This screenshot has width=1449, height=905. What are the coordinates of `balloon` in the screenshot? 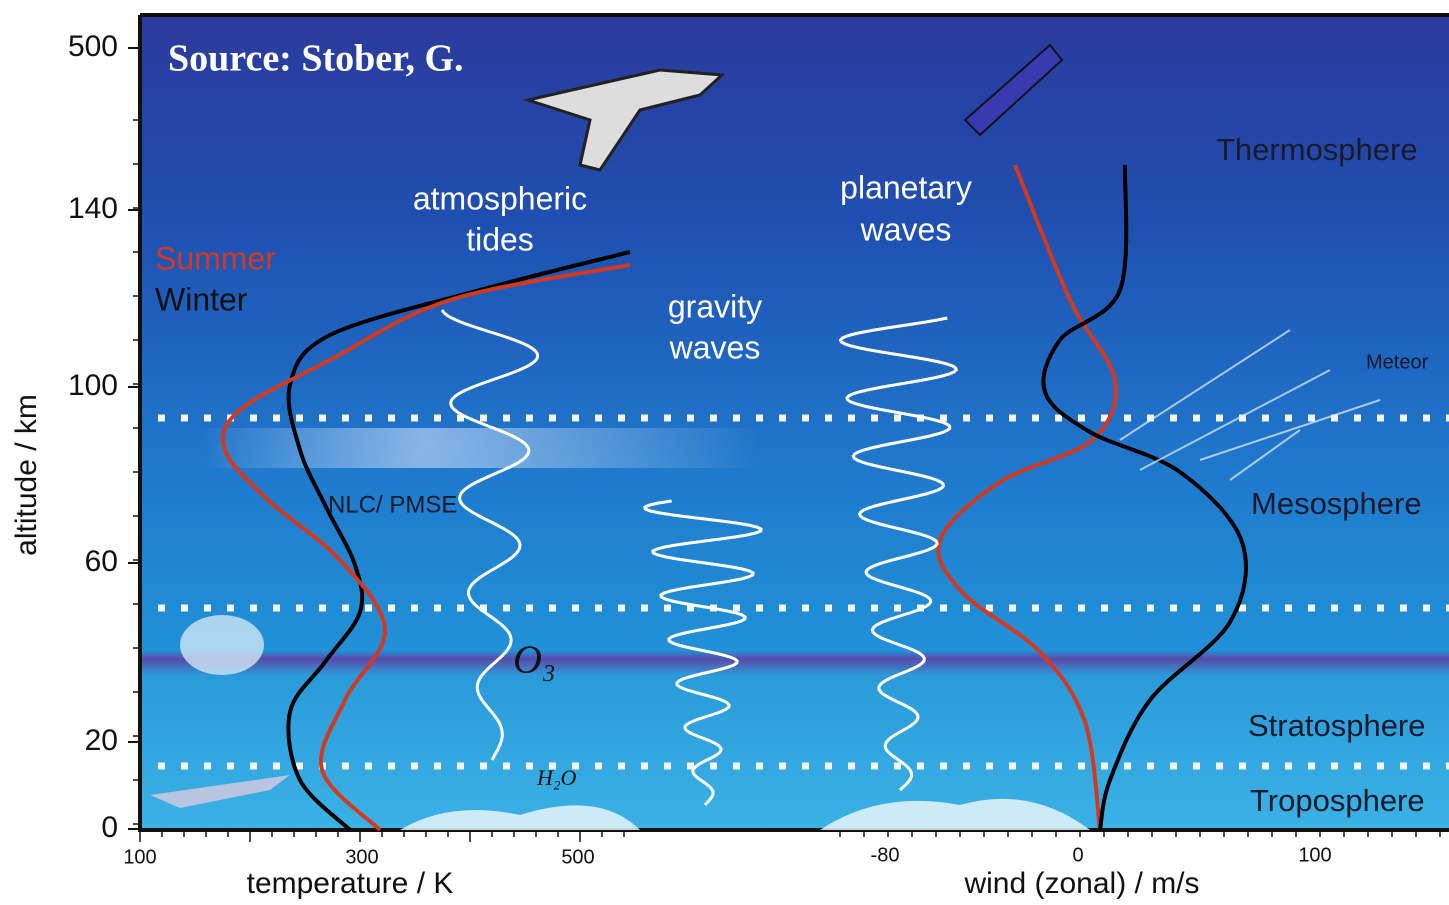 It's located at (222, 645).